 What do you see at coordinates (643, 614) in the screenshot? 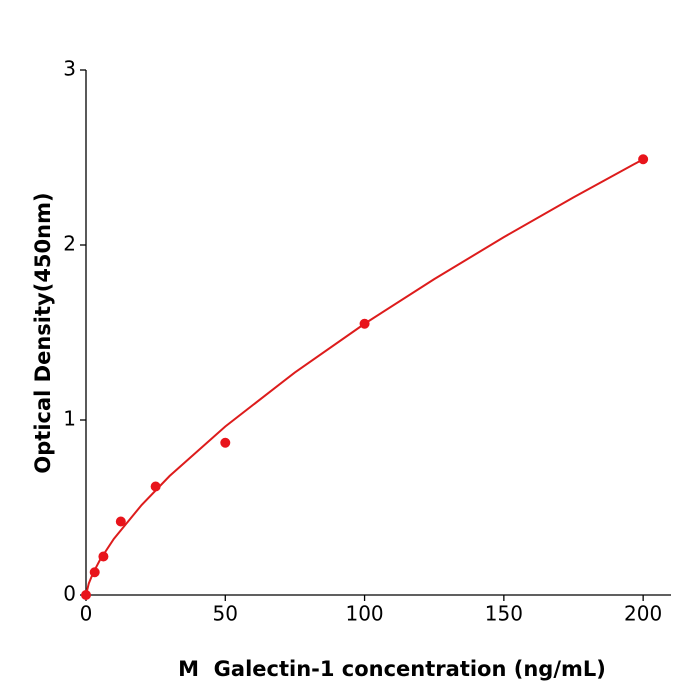
I see `x-tick-label: 200` at bounding box center [643, 614].